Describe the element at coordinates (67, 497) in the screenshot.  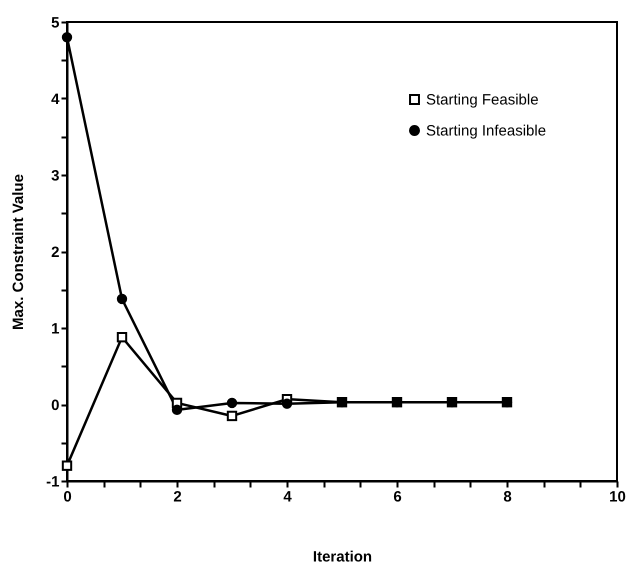
I see `x-tick-label: 0` at that location.